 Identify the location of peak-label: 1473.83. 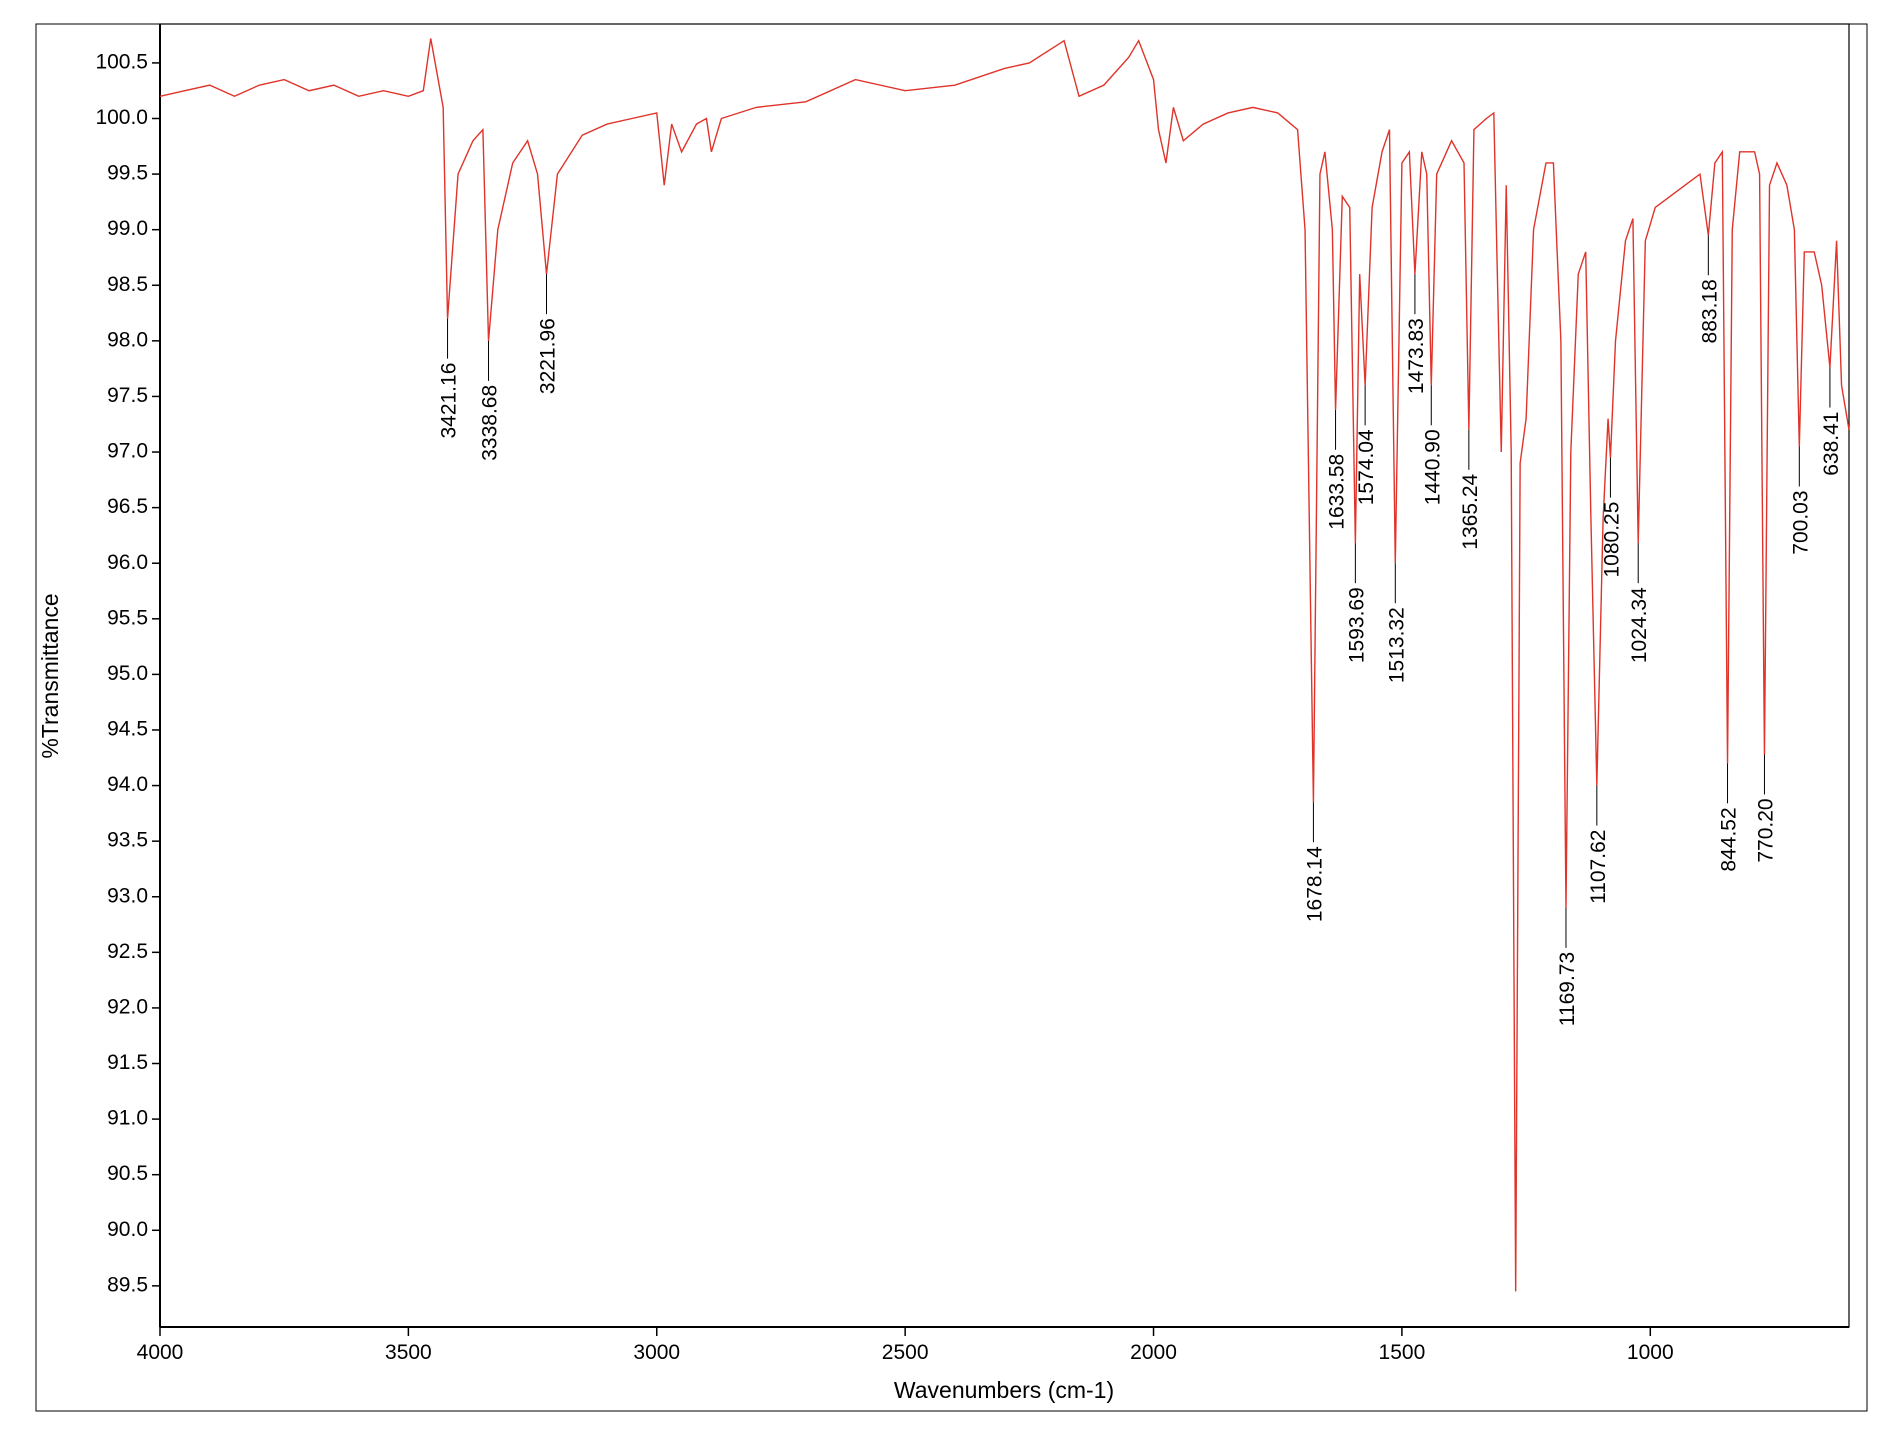
(1416, 356).